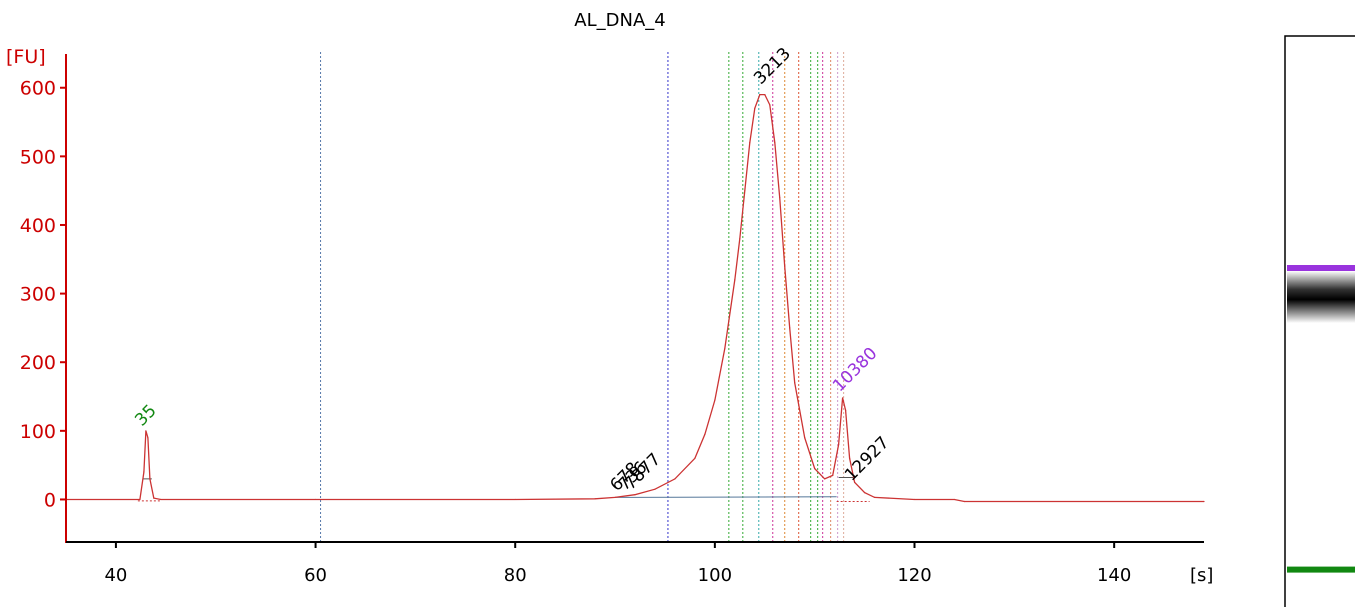 This screenshot has height=607, width=1355. I want to click on baseline-segment, so click(726, 497).